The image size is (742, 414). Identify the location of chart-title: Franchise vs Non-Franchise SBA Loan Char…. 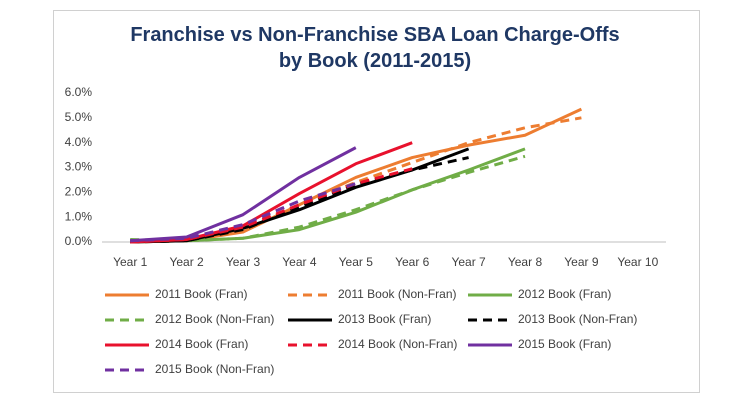
(375, 48).